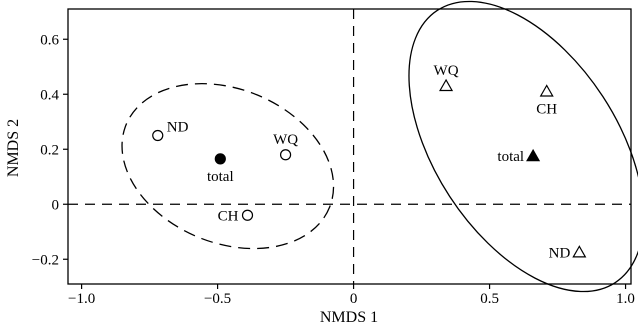 The image size is (638, 326). What do you see at coordinates (49, 40) in the screenshot?
I see `y-tick-label: 0.6` at bounding box center [49, 40].